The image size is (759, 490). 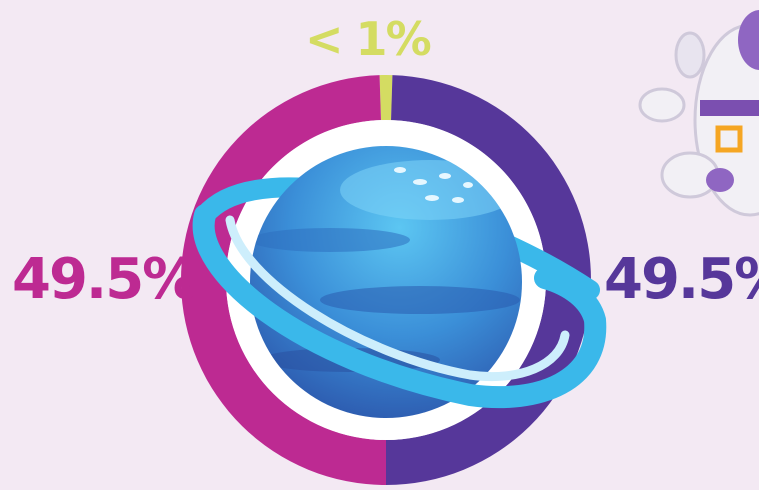 What do you see at coordinates (698, 113) in the screenshot?
I see `astronaut-icon` at bounding box center [698, 113].